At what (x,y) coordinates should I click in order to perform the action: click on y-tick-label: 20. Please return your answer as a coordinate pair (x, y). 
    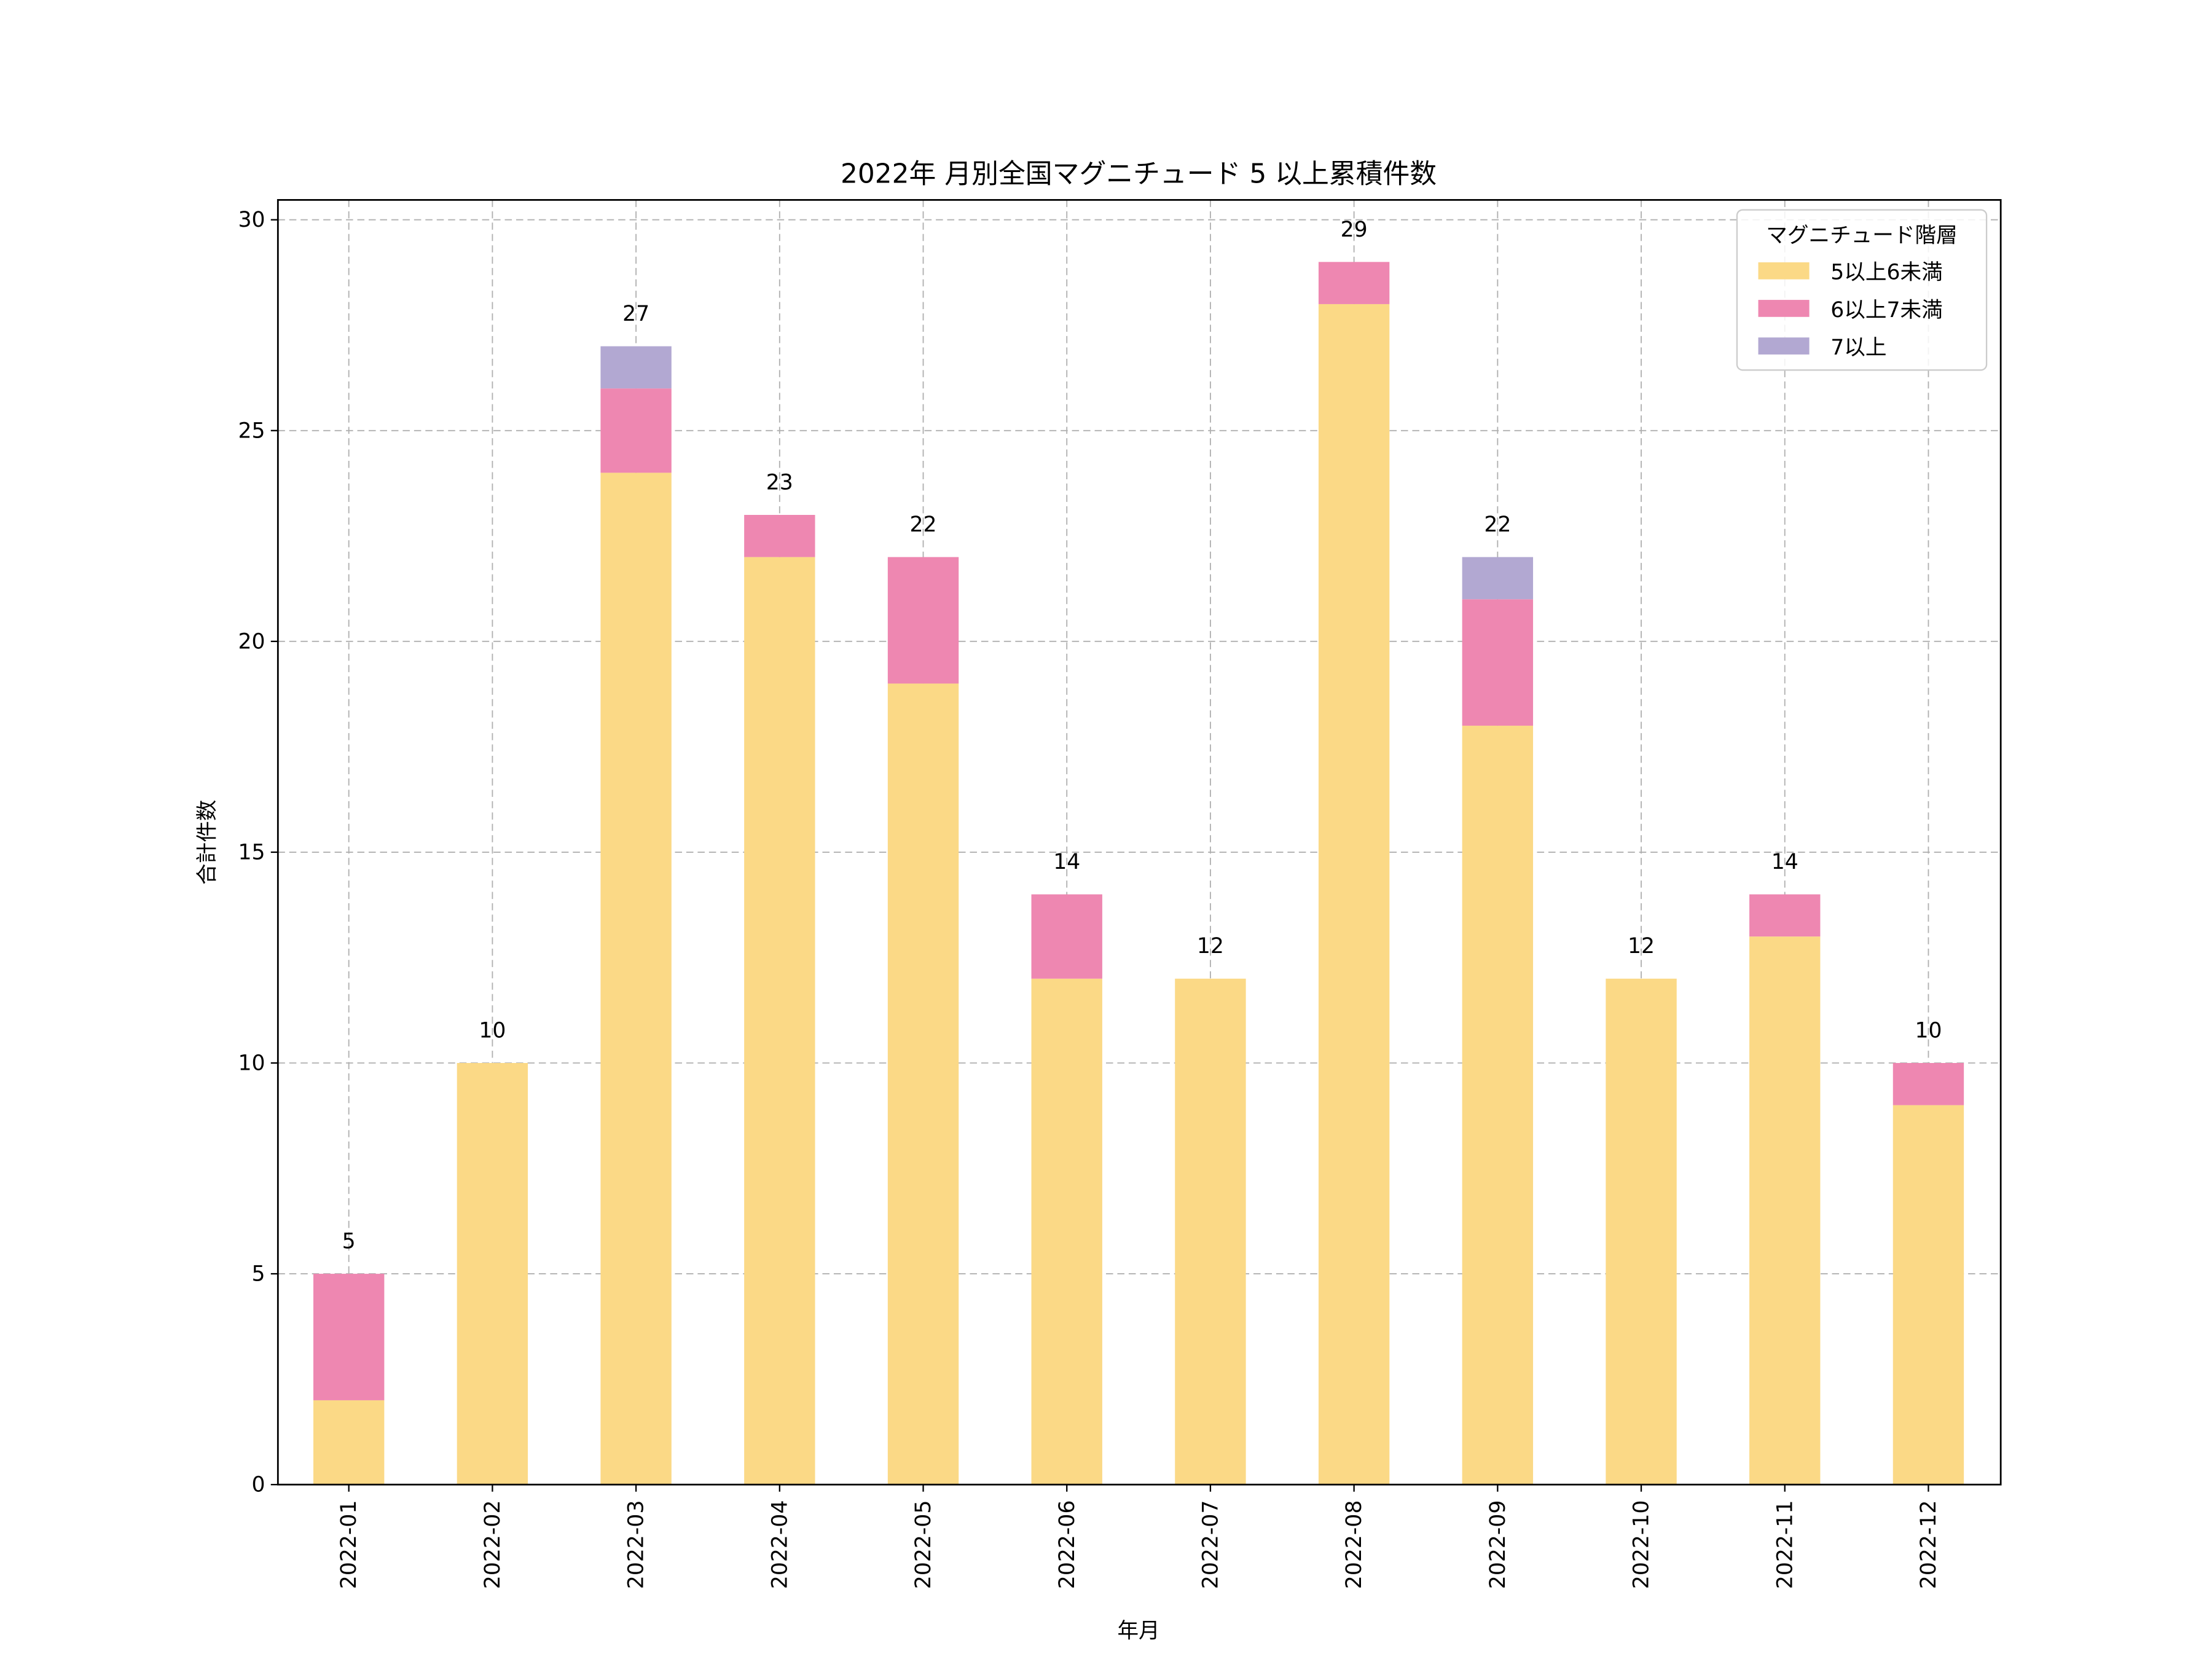
    Looking at the image, I should click on (251, 641).